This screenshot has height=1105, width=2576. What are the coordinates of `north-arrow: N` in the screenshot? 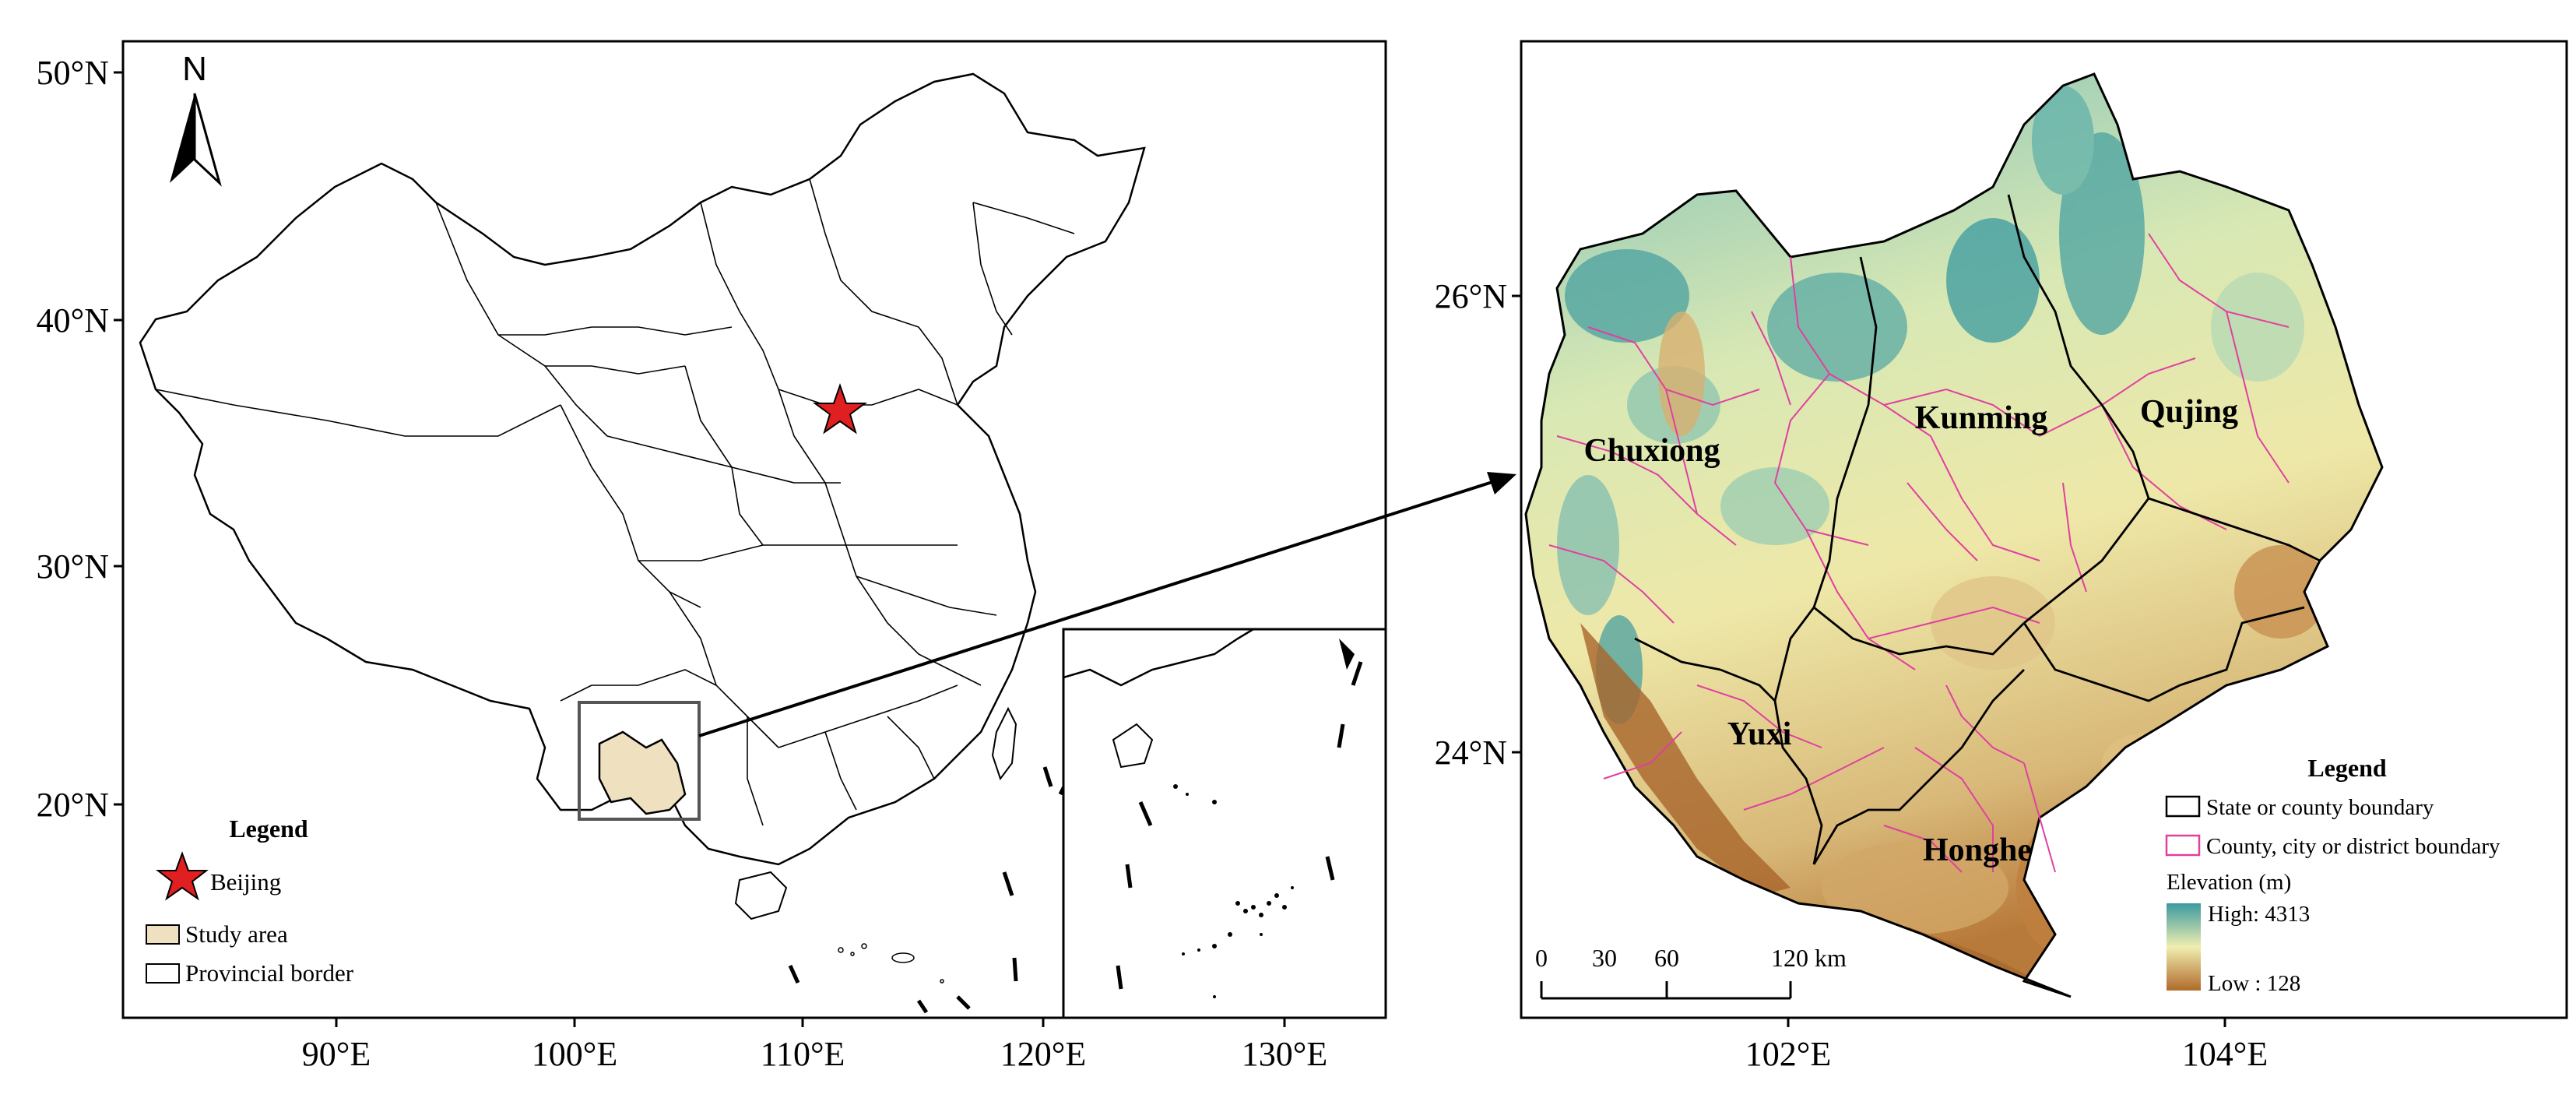 It's located at (196, 119).